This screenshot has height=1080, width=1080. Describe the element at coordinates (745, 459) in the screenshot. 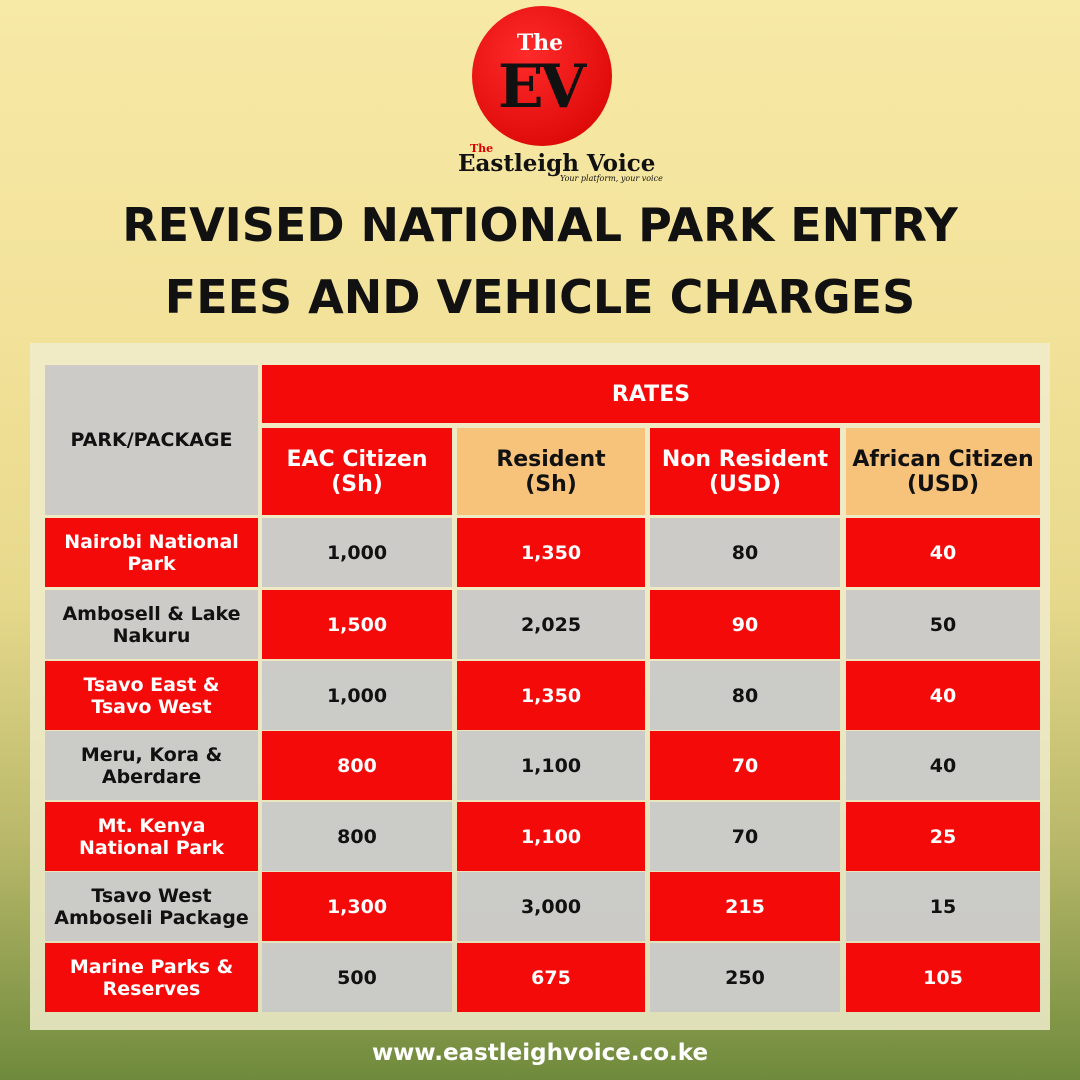

I see `column-label: Non Resident` at that location.